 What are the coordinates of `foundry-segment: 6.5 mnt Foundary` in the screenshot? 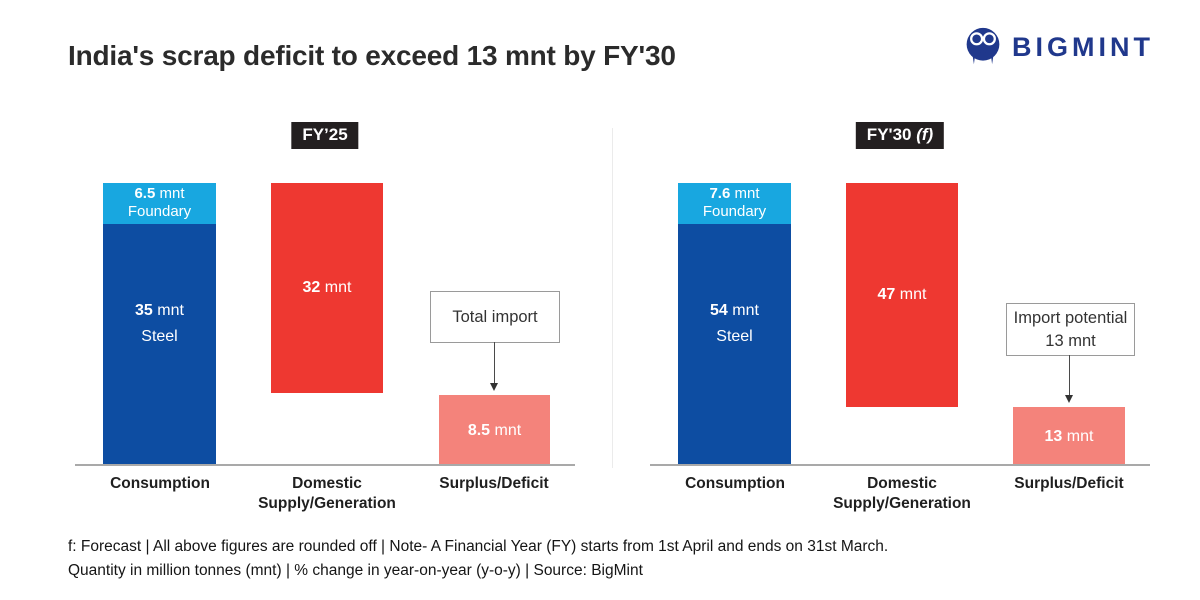 It's located at (159, 203).